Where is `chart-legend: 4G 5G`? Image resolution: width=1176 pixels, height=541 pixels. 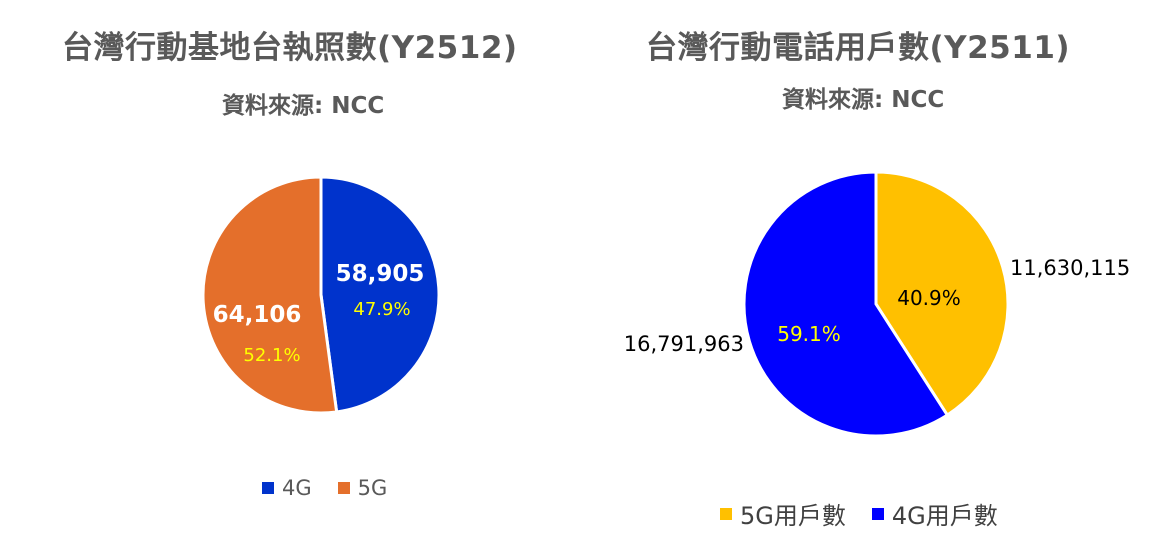 chart-legend: 4G 5G is located at coordinates (337, 488).